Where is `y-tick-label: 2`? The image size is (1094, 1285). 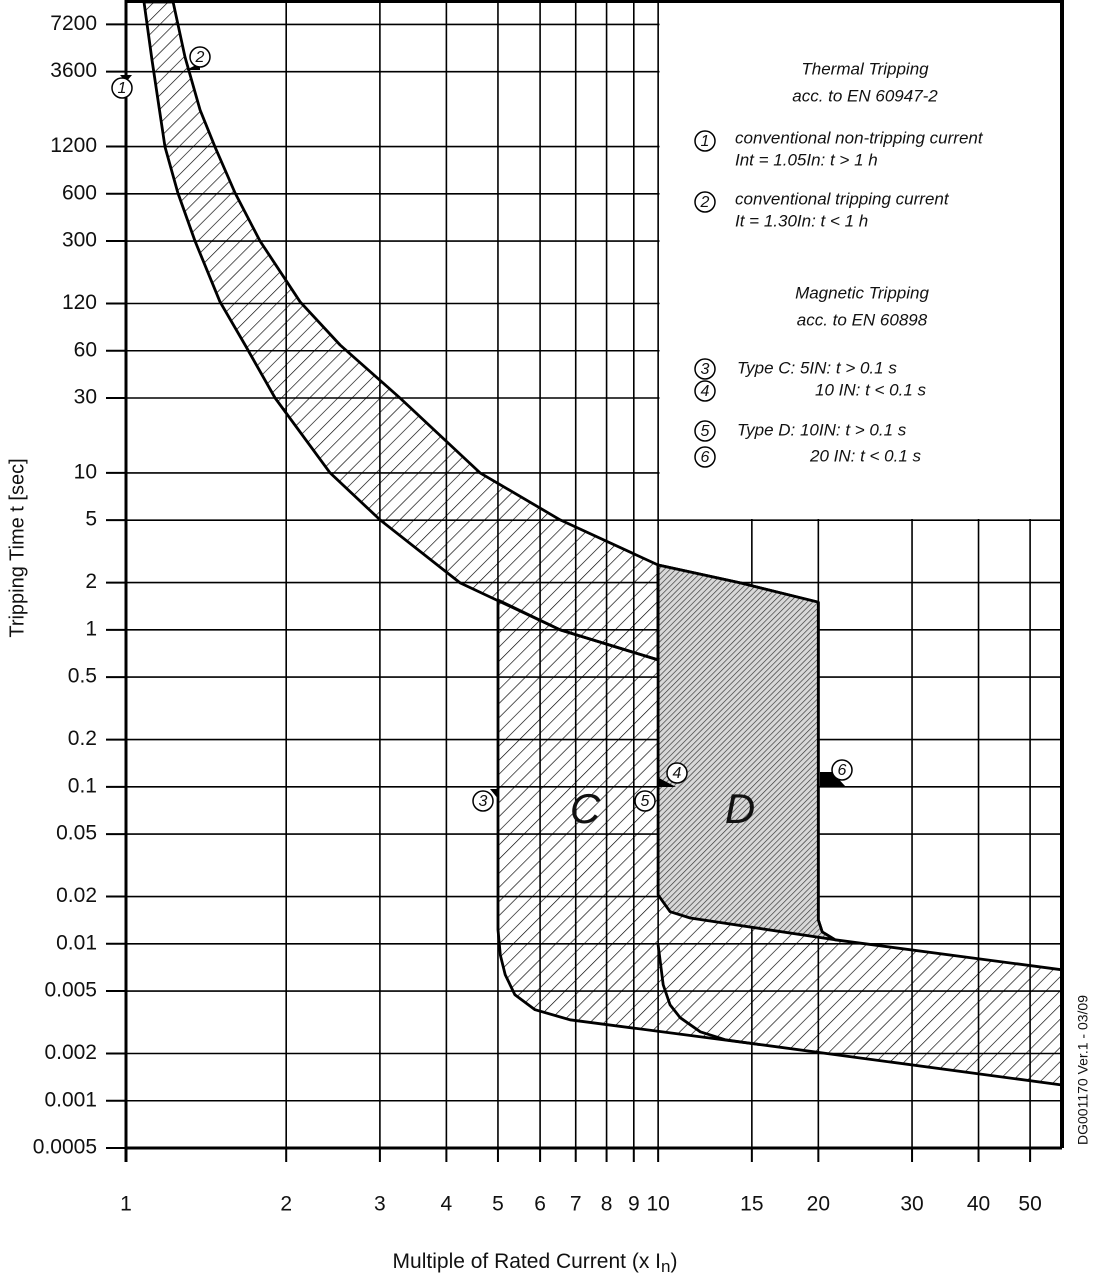
y-tick-label: 2 is located at coordinates (91, 581).